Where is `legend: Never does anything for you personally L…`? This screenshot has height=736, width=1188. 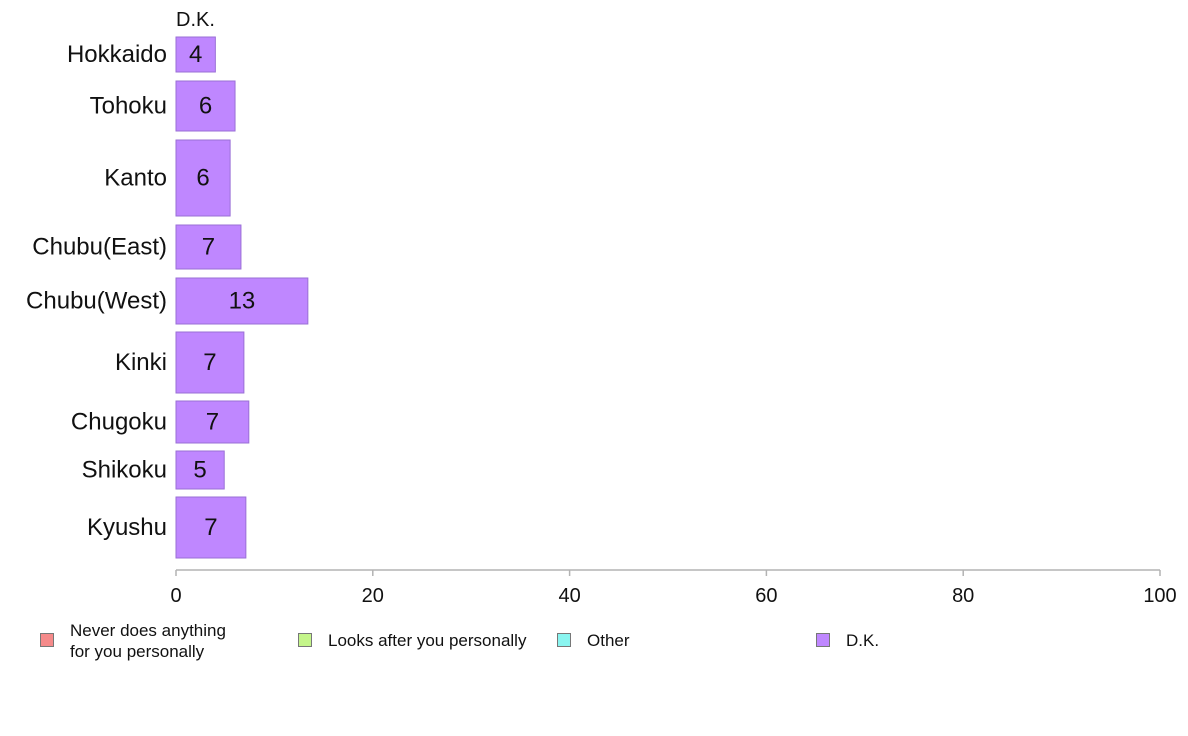 legend: Never does anything for you personally L… is located at coordinates (590, 645).